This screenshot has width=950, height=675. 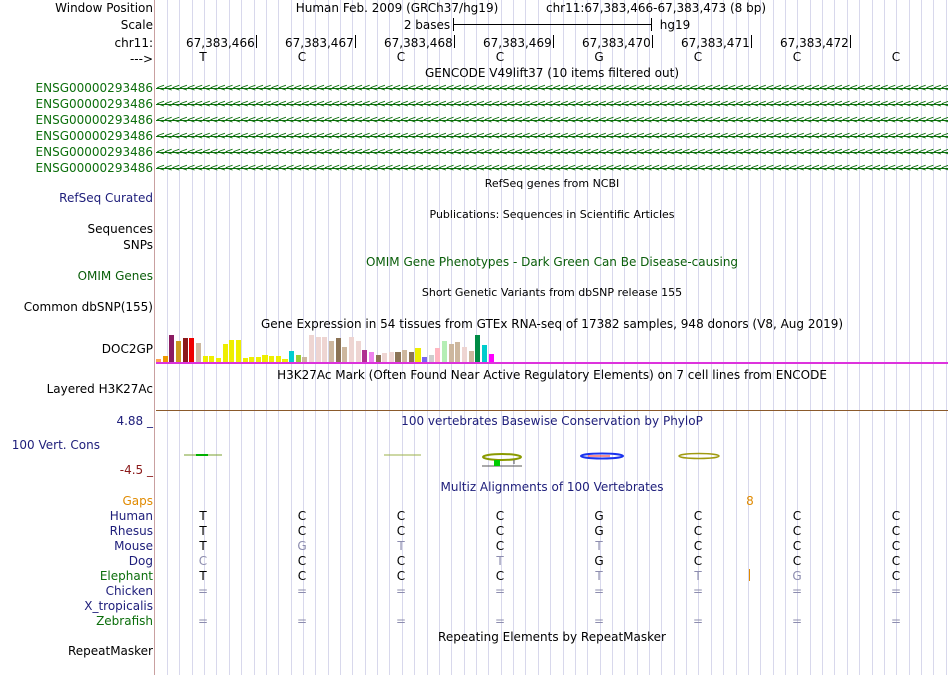 What do you see at coordinates (55, 445) in the screenshot?
I see `cons-track-label: 100 Vert. Cons` at bounding box center [55, 445].